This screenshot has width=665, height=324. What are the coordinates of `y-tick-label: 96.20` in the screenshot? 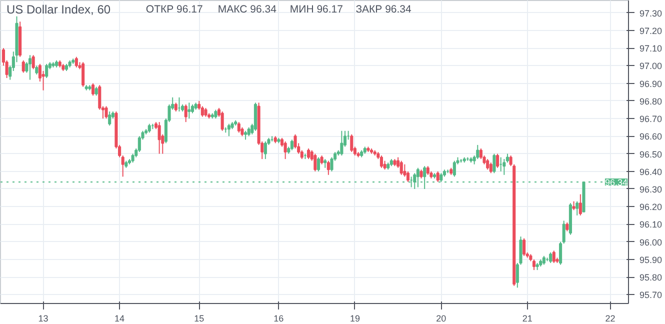 It's located at (651, 207).